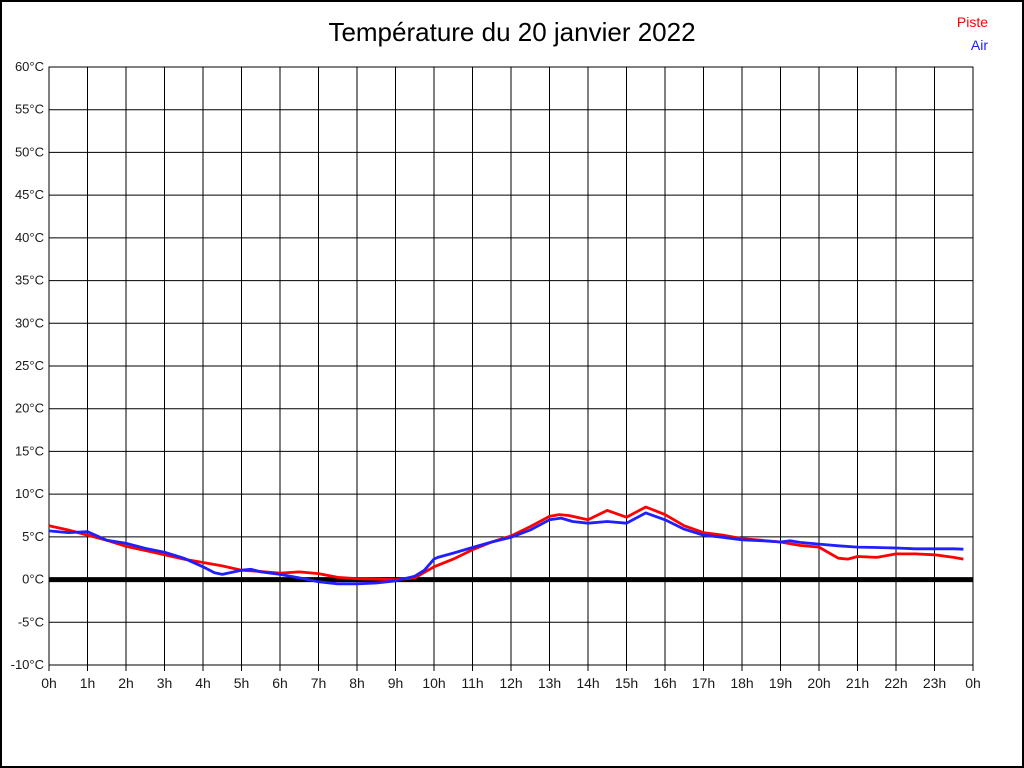 This screenshot has width=1024, height=768. I want to click on x-axis-tick-label: 22h, so click(895, 683).